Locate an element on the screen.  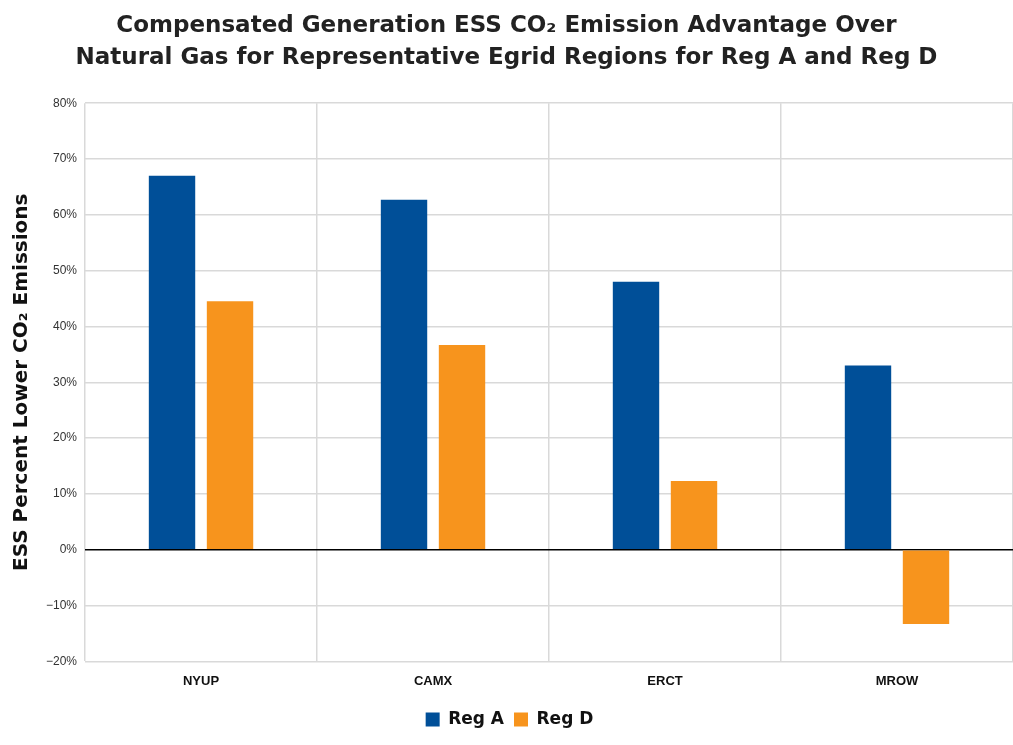
x-tick-label: CAMX is located at coordinates (433, 680).